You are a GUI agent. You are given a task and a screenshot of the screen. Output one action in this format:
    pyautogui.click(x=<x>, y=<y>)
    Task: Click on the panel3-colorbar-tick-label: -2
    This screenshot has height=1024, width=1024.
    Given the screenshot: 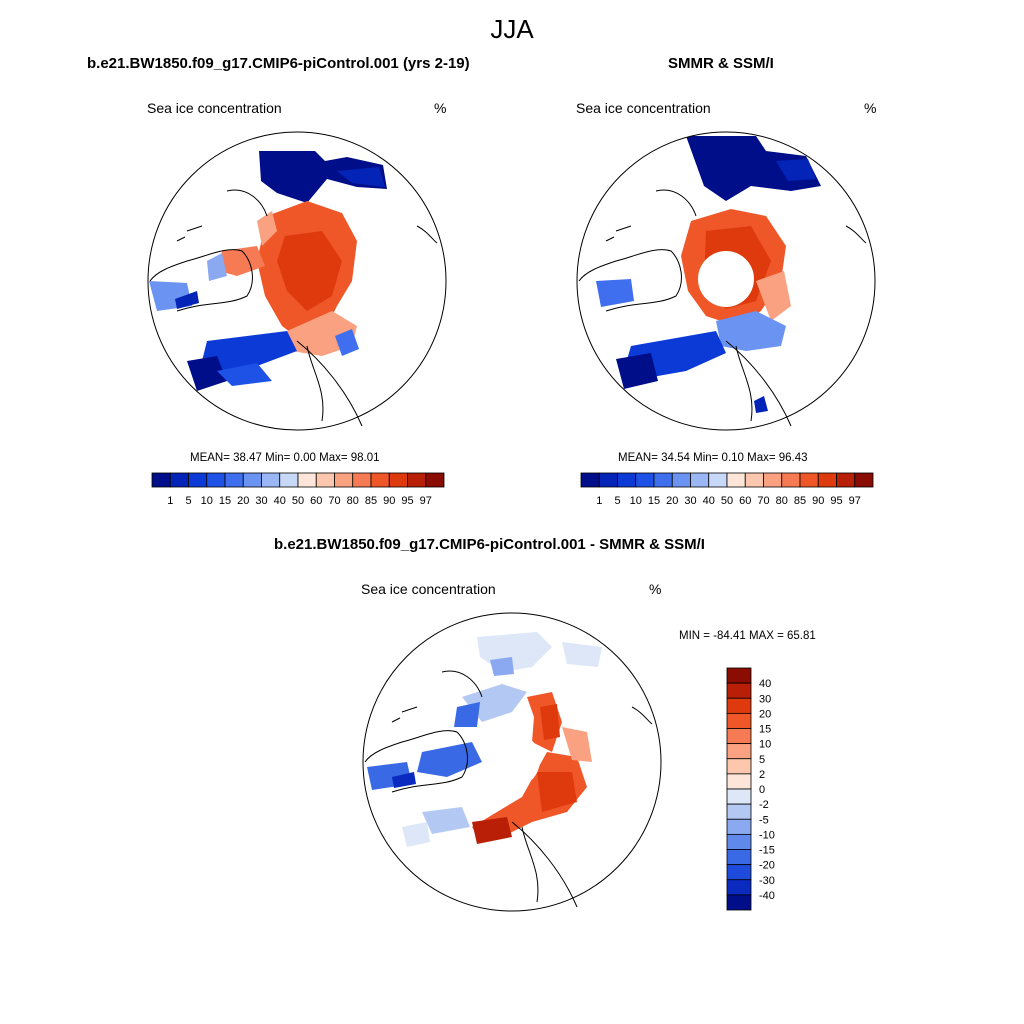 What is the action you would take?
    pyautogui.click(x=764, y=805)
    